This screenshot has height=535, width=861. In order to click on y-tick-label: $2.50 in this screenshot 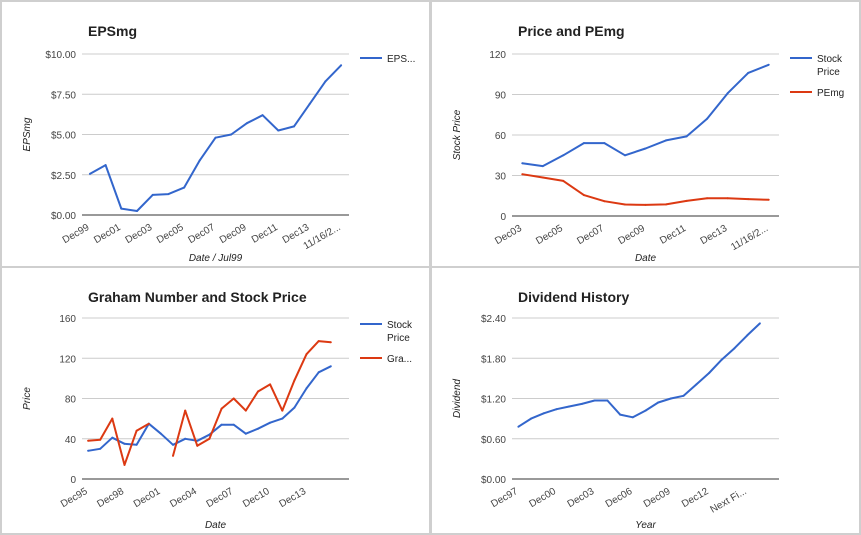, I will do `click(63, 176)`.